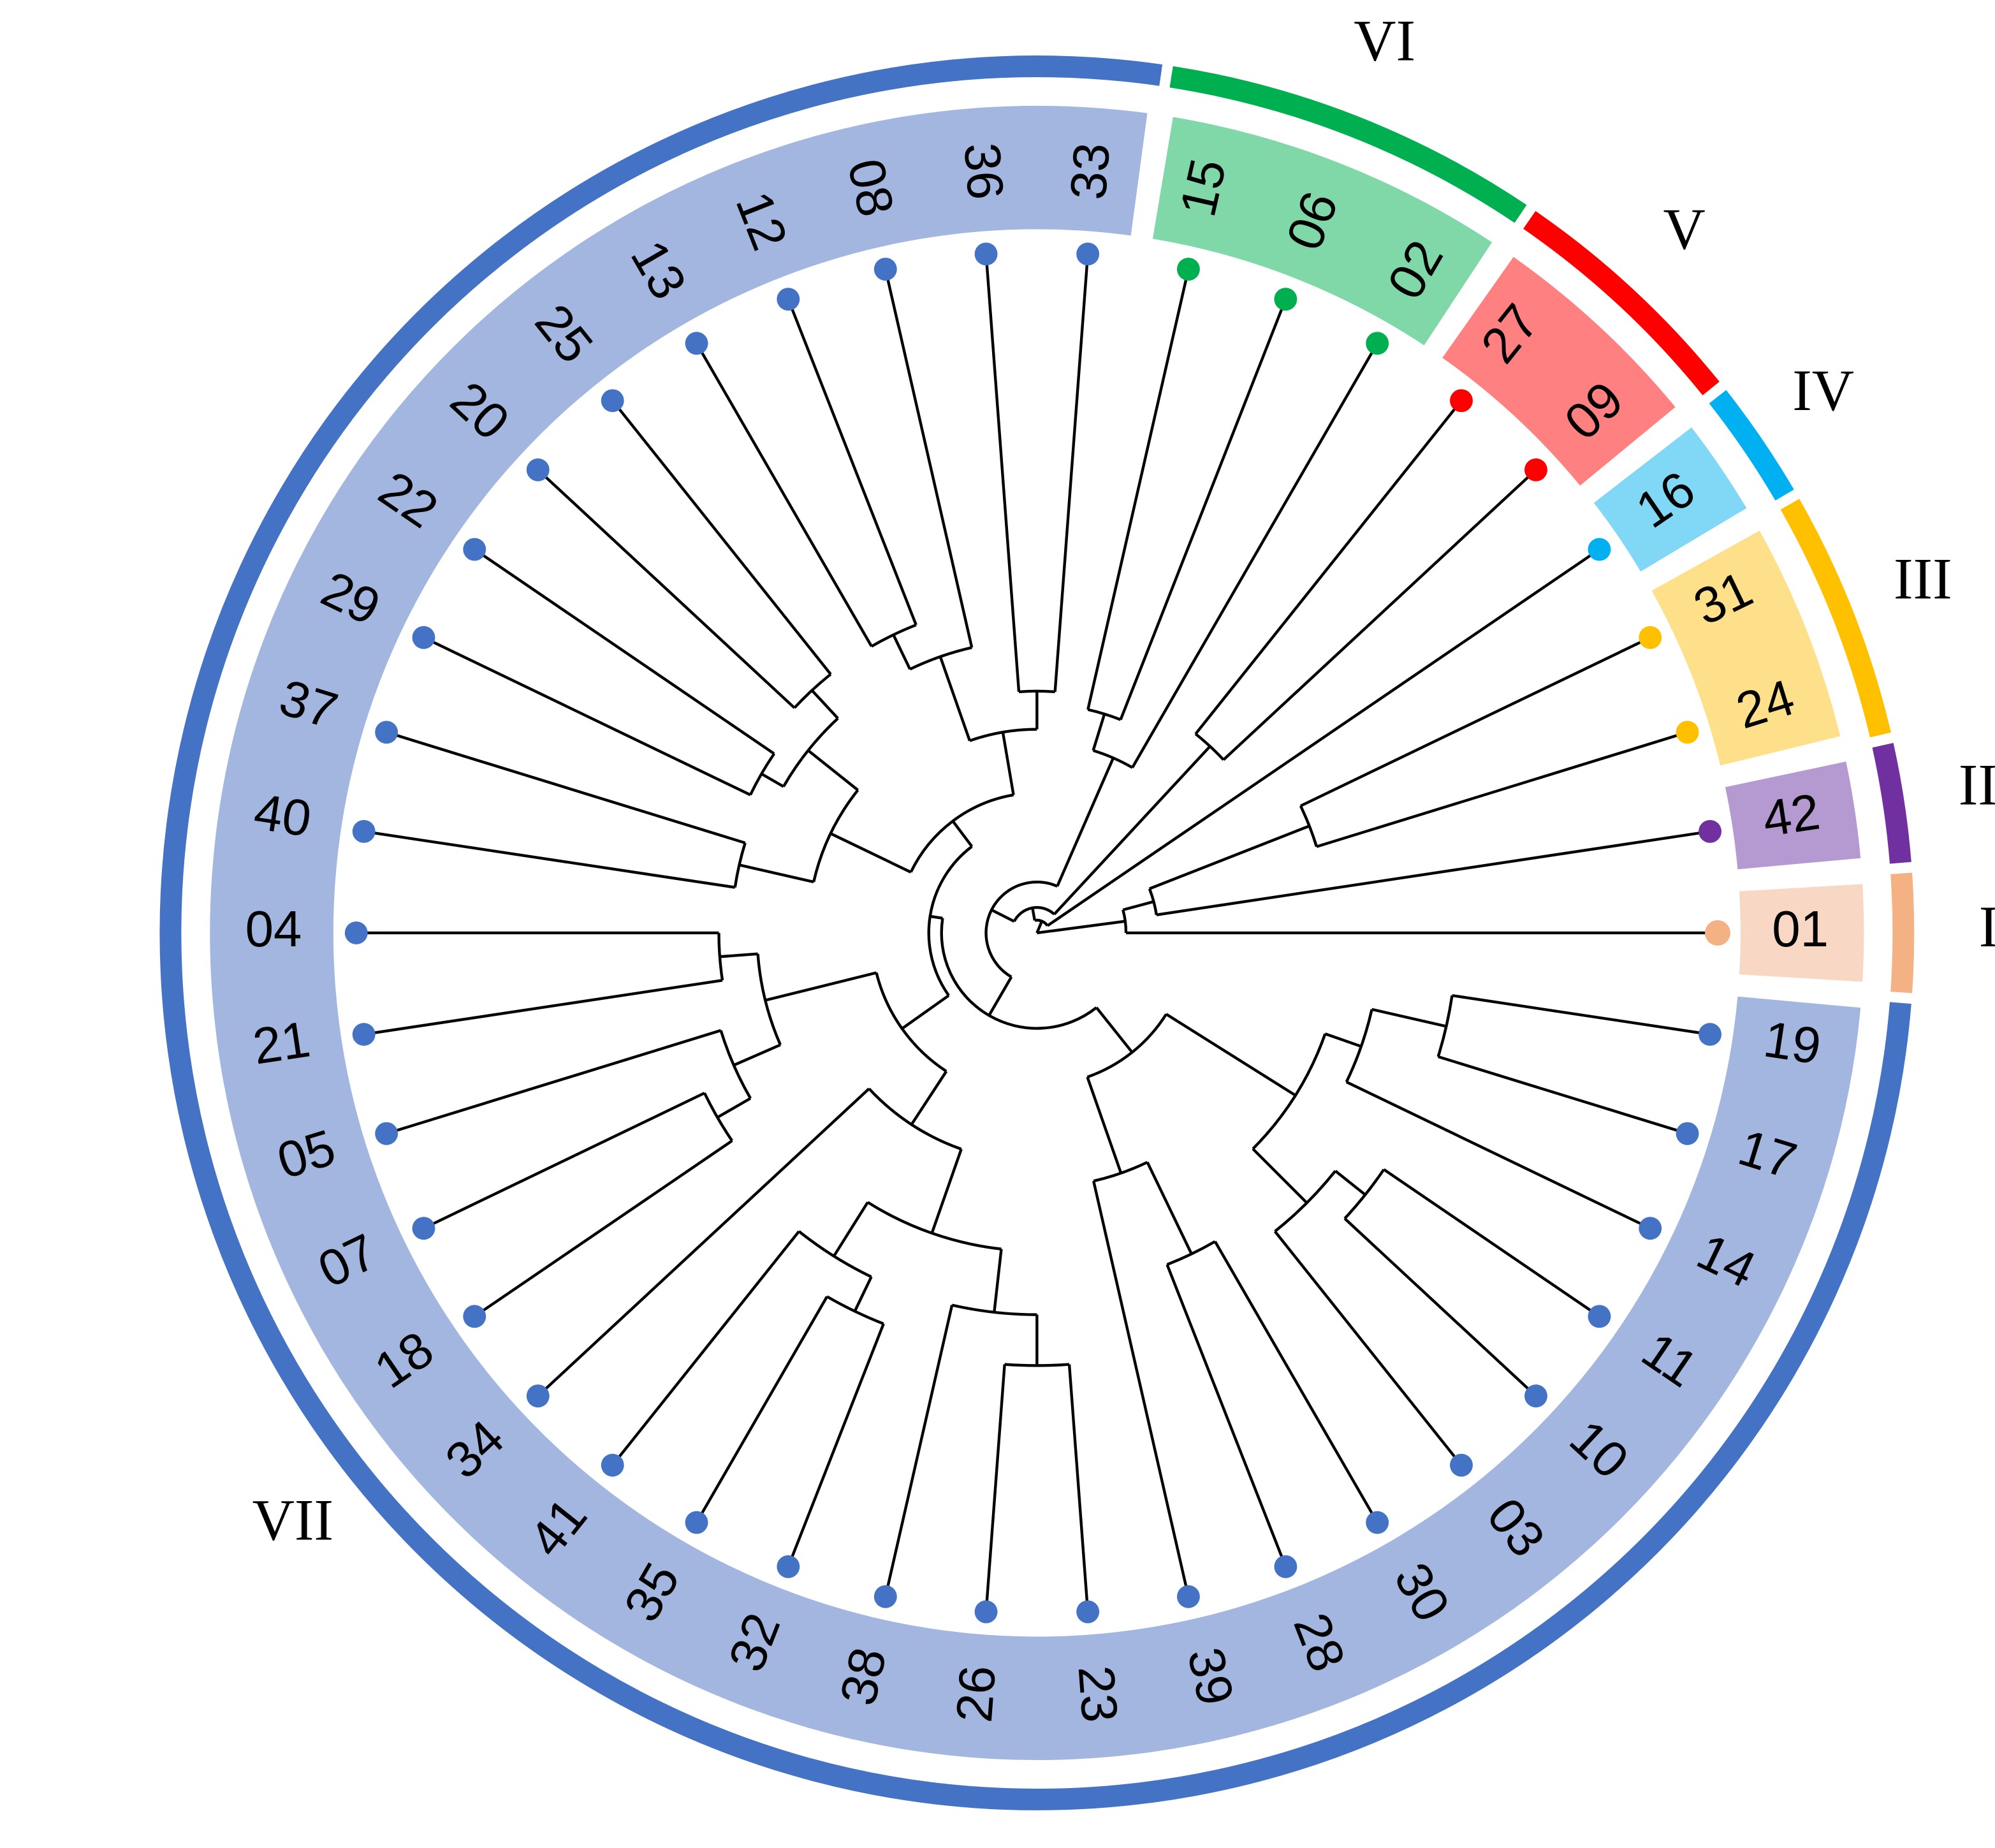  What do you see at coordinates (976, 1694) in the screenshot?
I see `leaf-label: 26` at bounding box center [976, 1694].